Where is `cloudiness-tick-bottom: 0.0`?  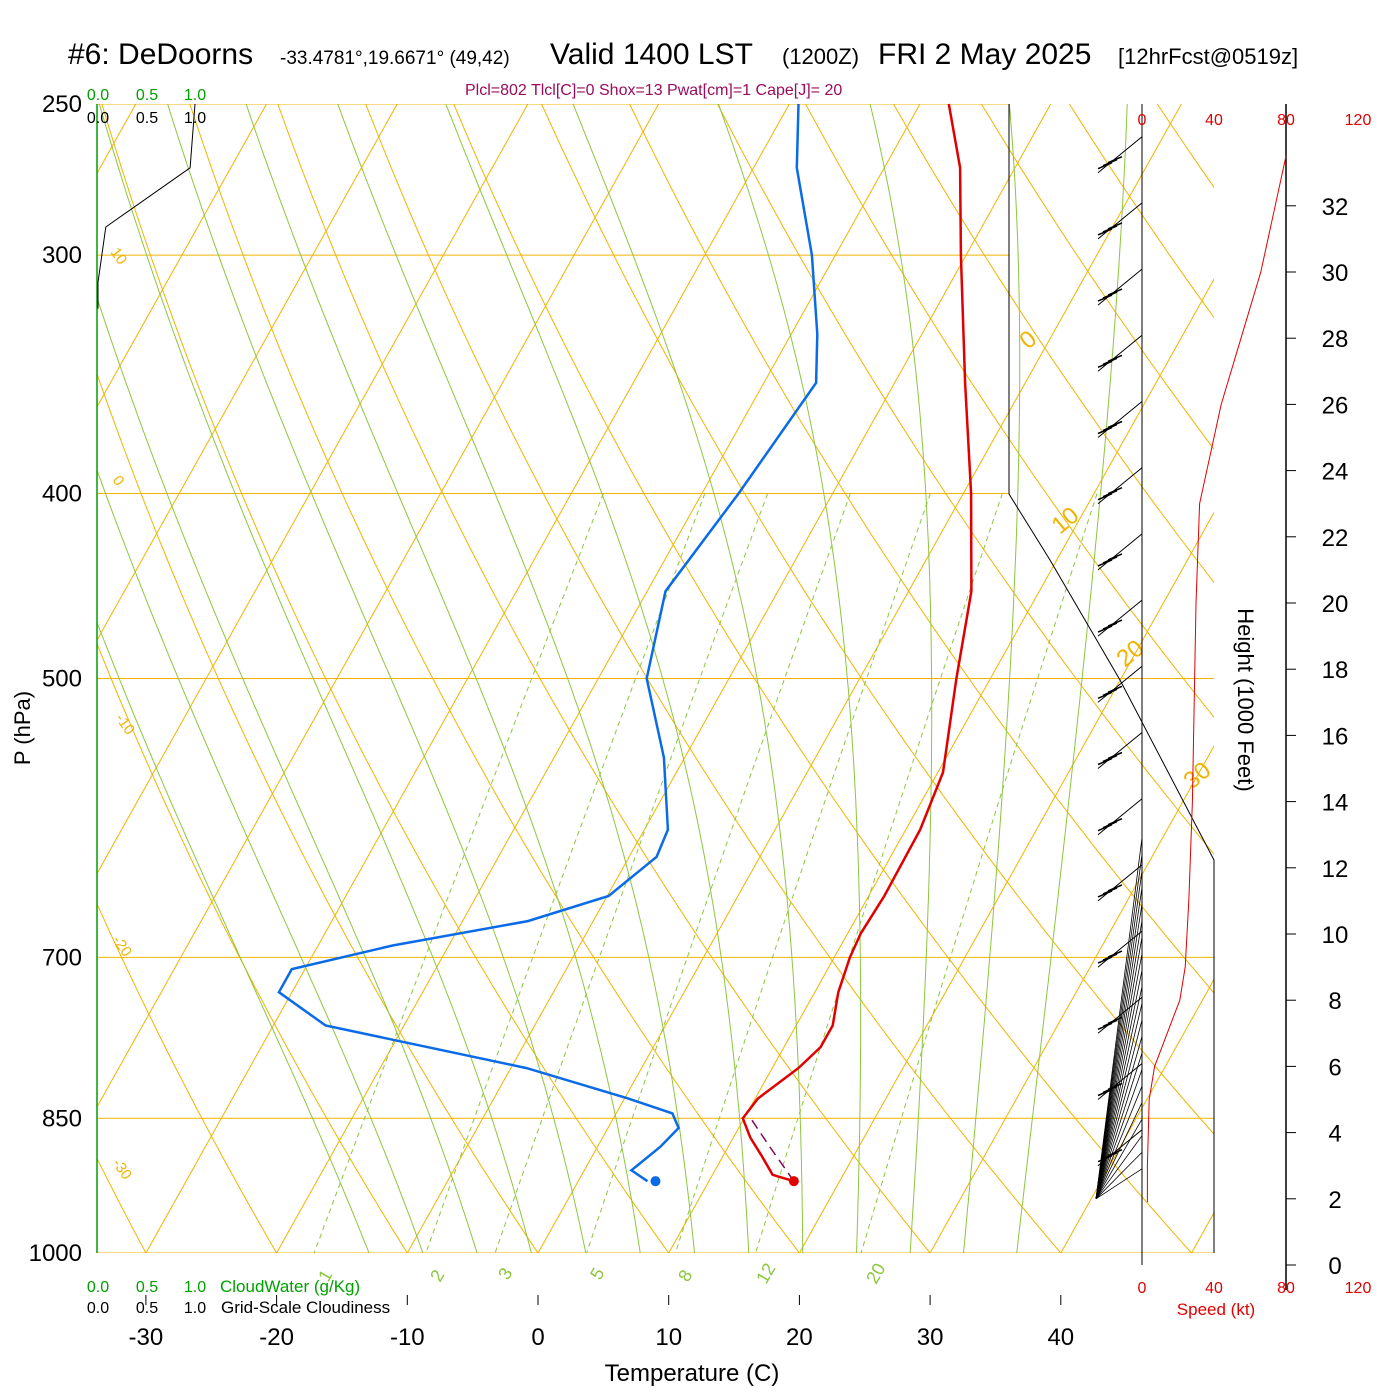 cloudiness-tick-bottom: 0.0 is located at coordinates (98, 1308).